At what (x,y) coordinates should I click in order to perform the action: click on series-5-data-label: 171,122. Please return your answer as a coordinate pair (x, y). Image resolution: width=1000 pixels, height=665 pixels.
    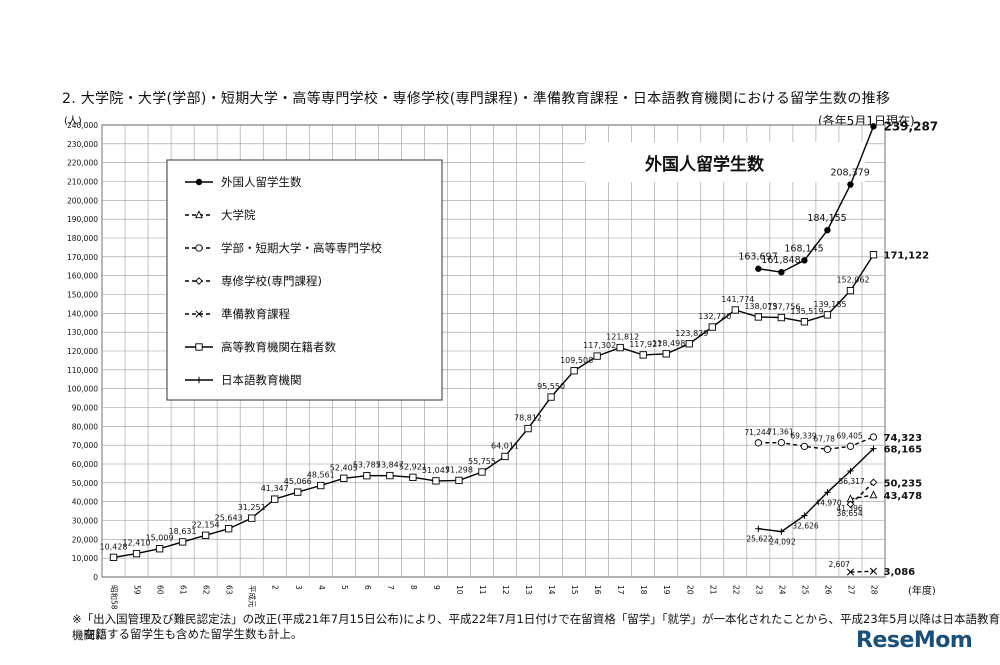
    Looking at the image, I should click on (906, 256).